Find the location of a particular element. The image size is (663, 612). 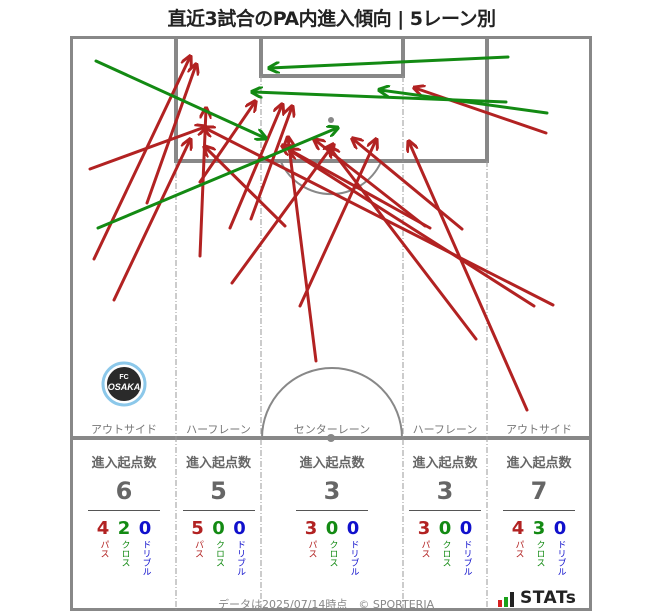

lane-stats-right-half: 進入起点数 3 3 パス 0 クロス 0 ドリブル is located at coordinates (445, 514).